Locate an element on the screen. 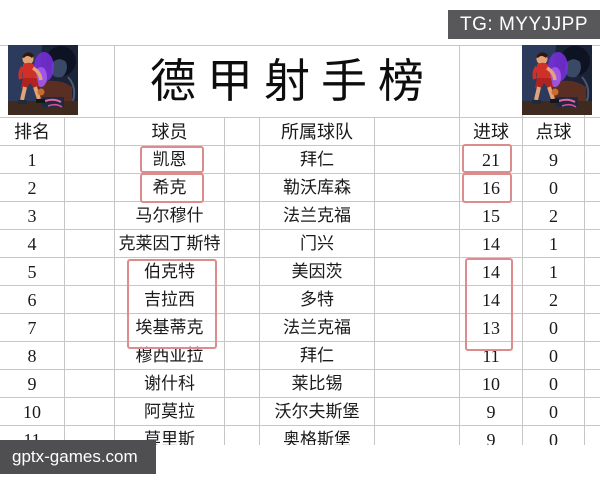 The width and height of the screenshot is (600, 480). player-cell: 谢什科 is located at coordinates (170, 384).